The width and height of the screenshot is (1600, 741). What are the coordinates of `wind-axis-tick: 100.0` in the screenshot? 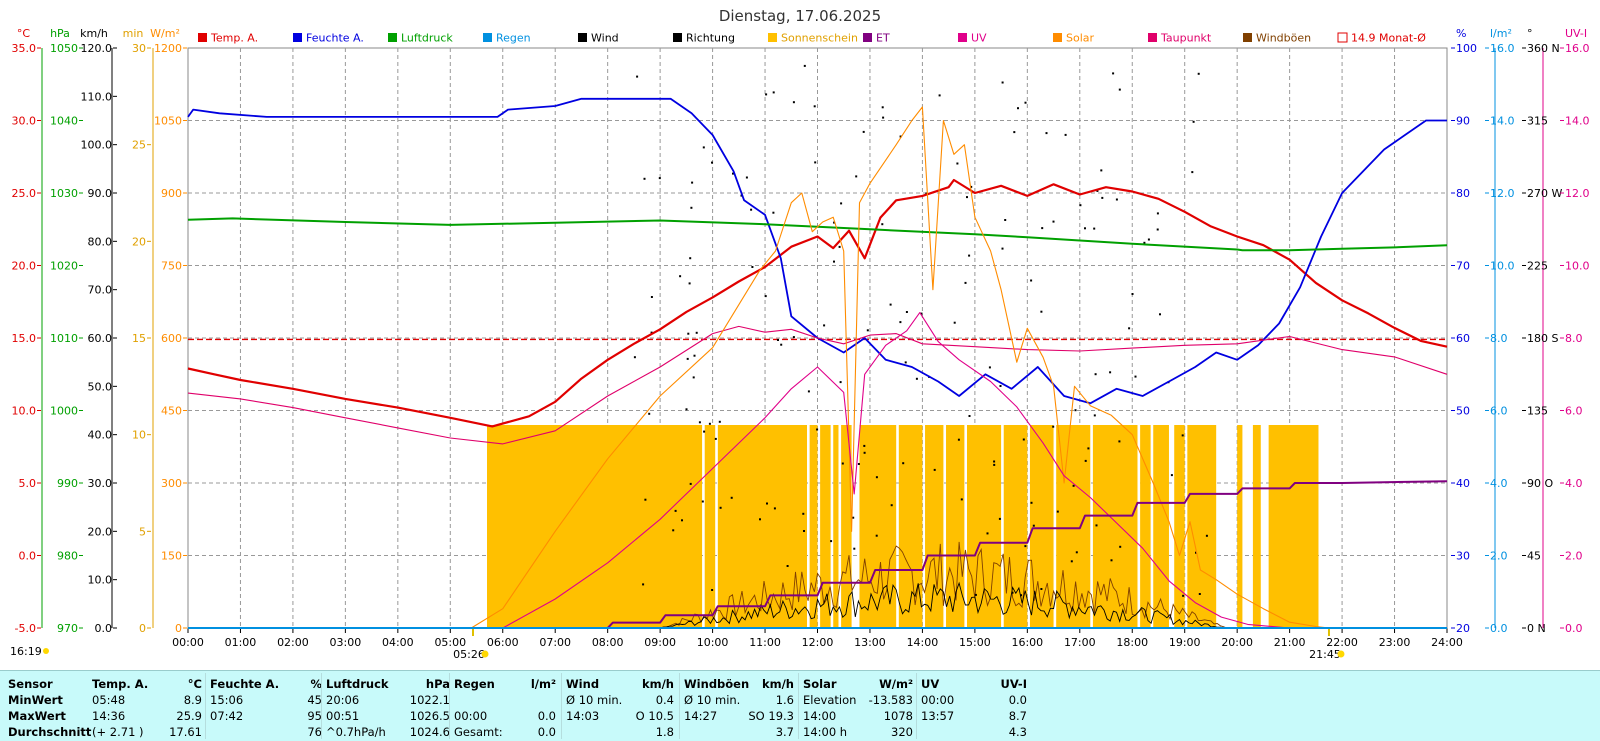 It's located at (97, 145).